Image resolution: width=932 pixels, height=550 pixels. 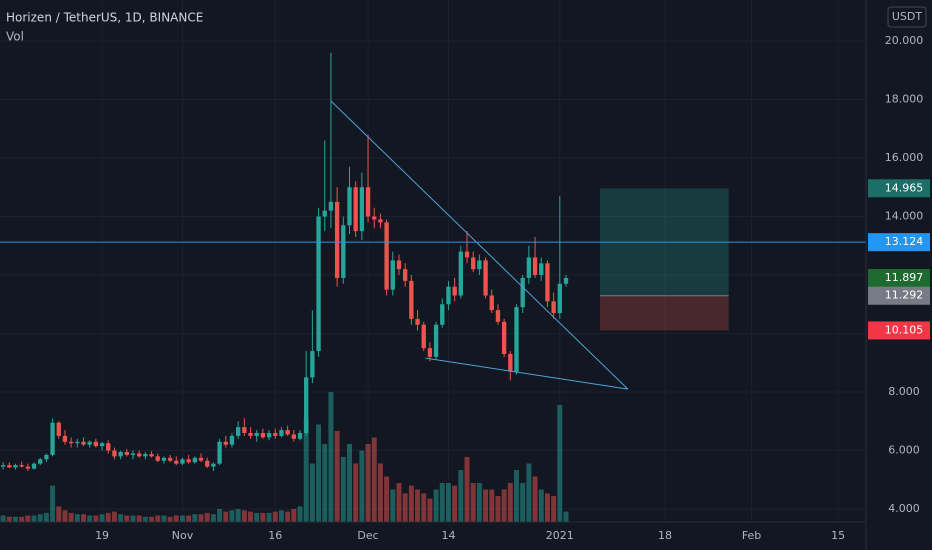 What do you see at coordinates (102, 535) in the screenshot?
I see `x-tick-label: 19` at bounding box center [102, 535].